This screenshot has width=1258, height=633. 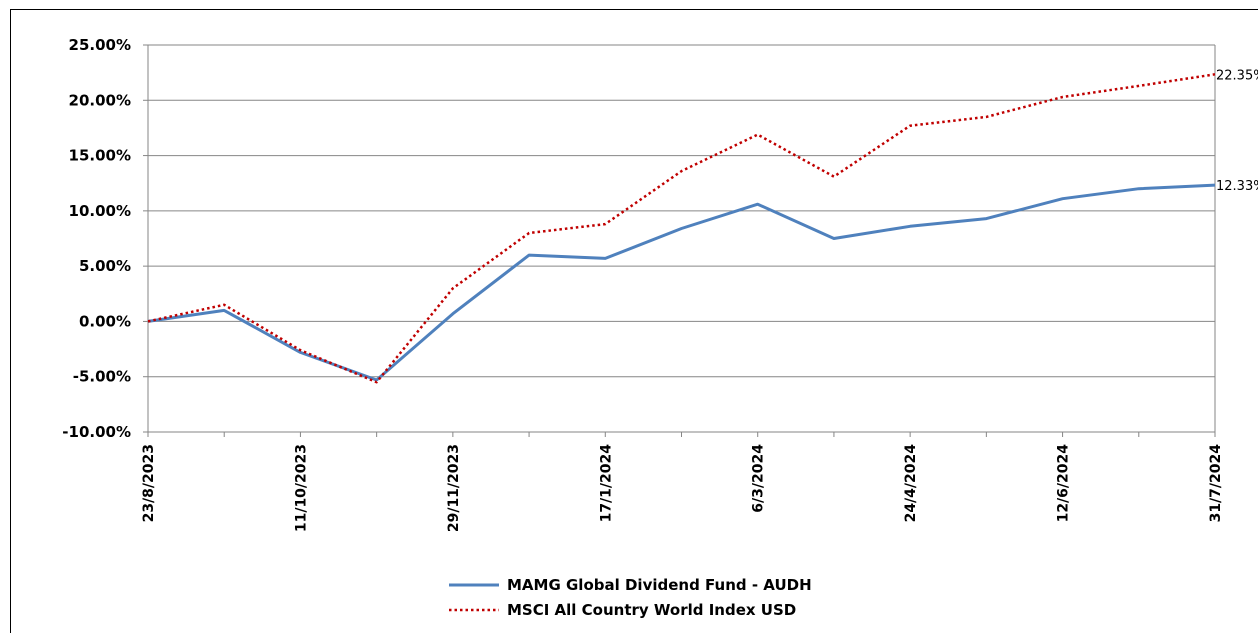 What do you see at coordinates (659, 585) in the screenshot?
I see `legend-label-0: MAMG Global Dividend Fund - AUDH` at bounding box center [659, 585].